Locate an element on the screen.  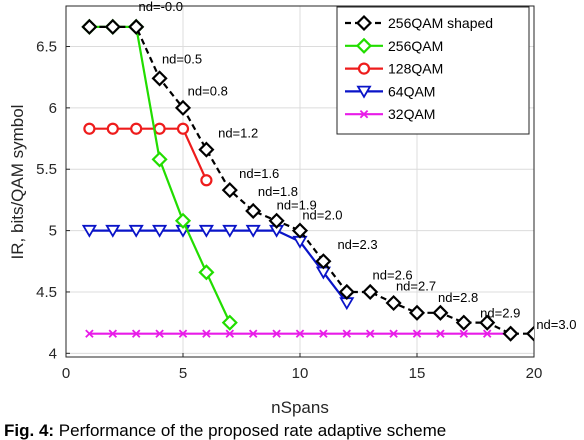
legend-label: 128QAM is located at coordinates (415, 69).